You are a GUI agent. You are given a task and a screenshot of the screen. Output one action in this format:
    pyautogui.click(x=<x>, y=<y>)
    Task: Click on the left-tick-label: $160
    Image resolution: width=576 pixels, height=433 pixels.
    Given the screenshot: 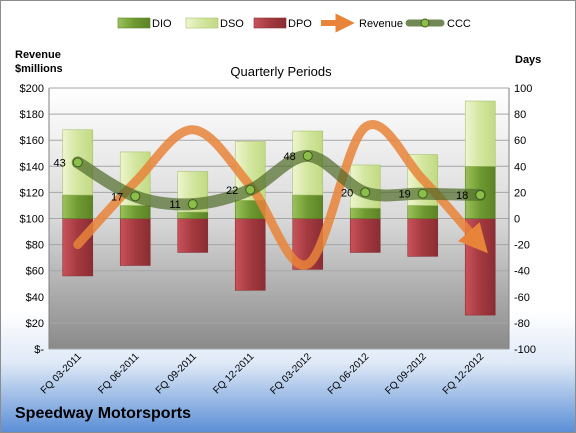 What is the action you would take?
    pyautogui.click(x=32, y=141)
    